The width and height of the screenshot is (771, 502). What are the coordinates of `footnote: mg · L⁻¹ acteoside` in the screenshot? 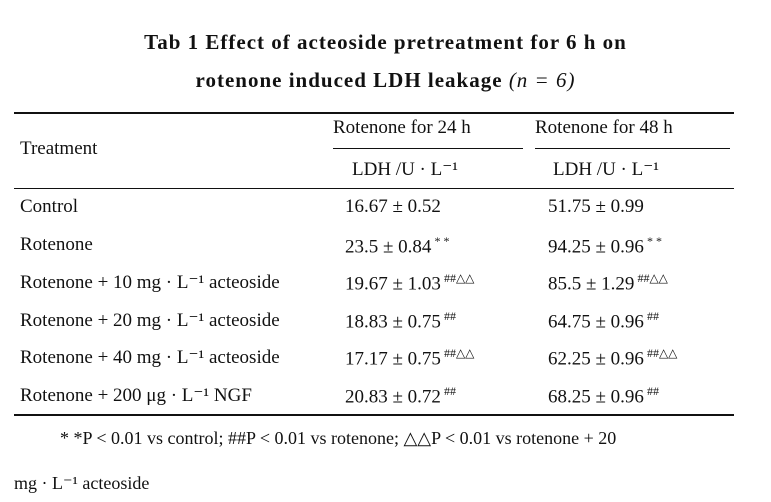 It's located at (82, 483).